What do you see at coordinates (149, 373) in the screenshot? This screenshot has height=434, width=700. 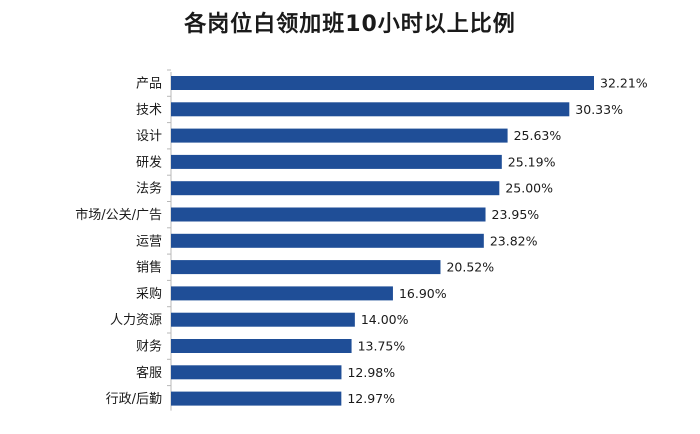 I see `category-label: 客服` at bounding box center [149, 373].